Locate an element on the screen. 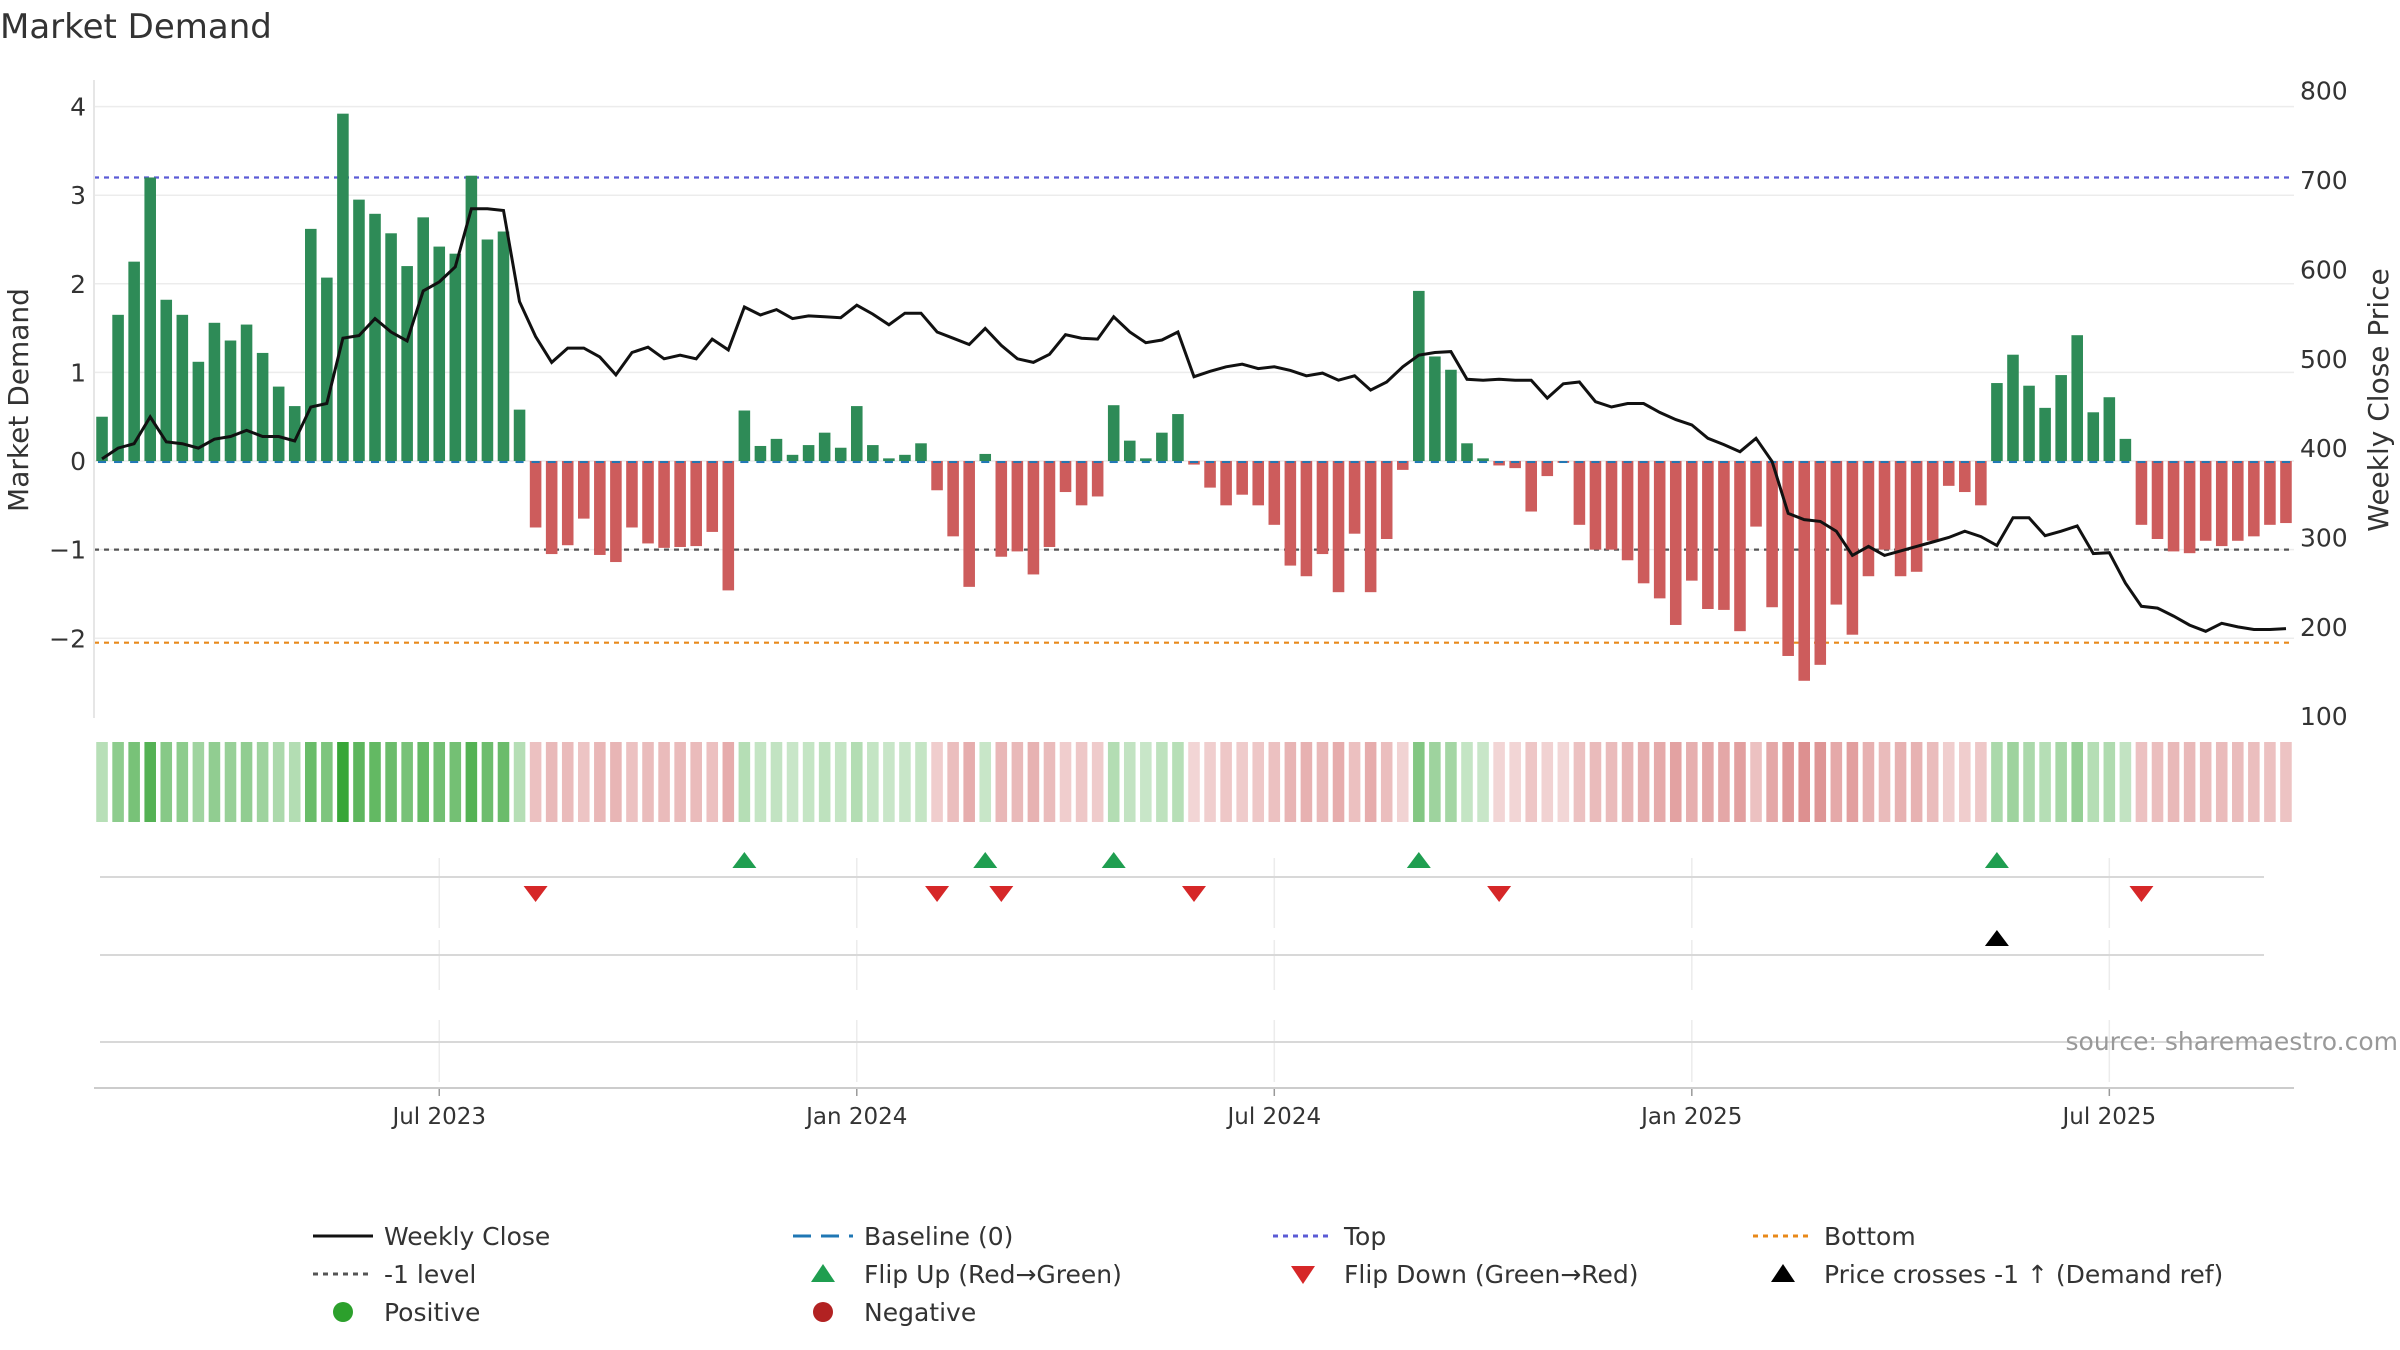 This screenshot has width=2400, height=1350. right-tick-label: 700 is located at coordinates (2324, 180).